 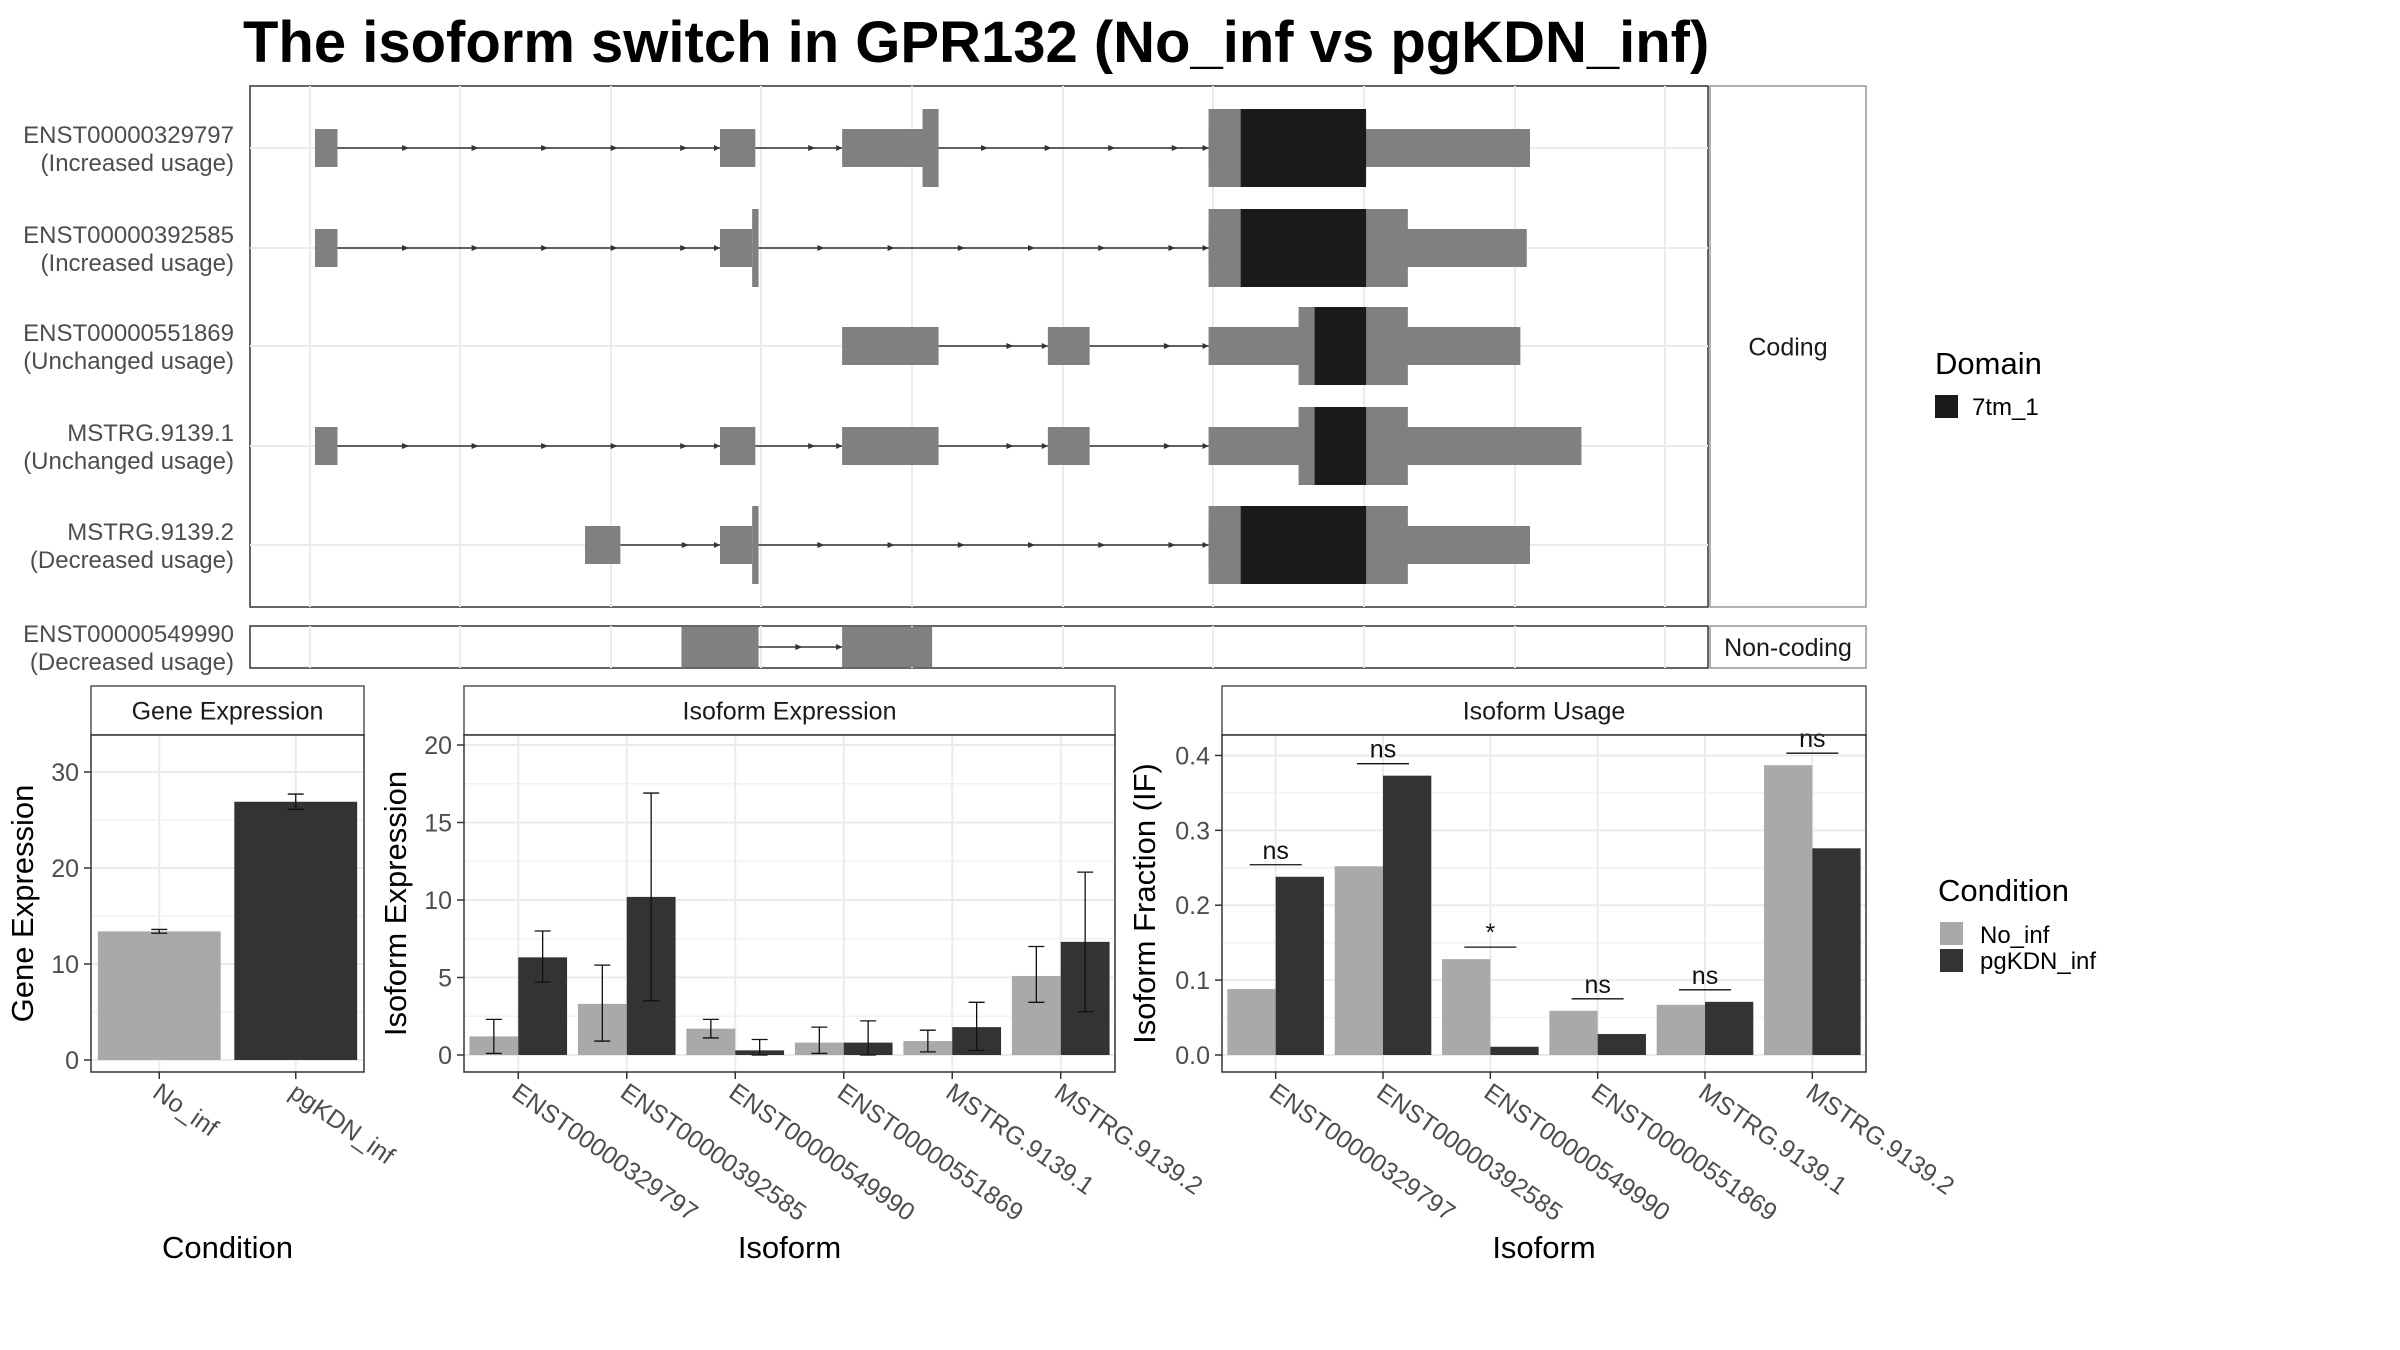 I want to click on facet-label-noncoding: Non-coding, so click(x=1788, y=648).